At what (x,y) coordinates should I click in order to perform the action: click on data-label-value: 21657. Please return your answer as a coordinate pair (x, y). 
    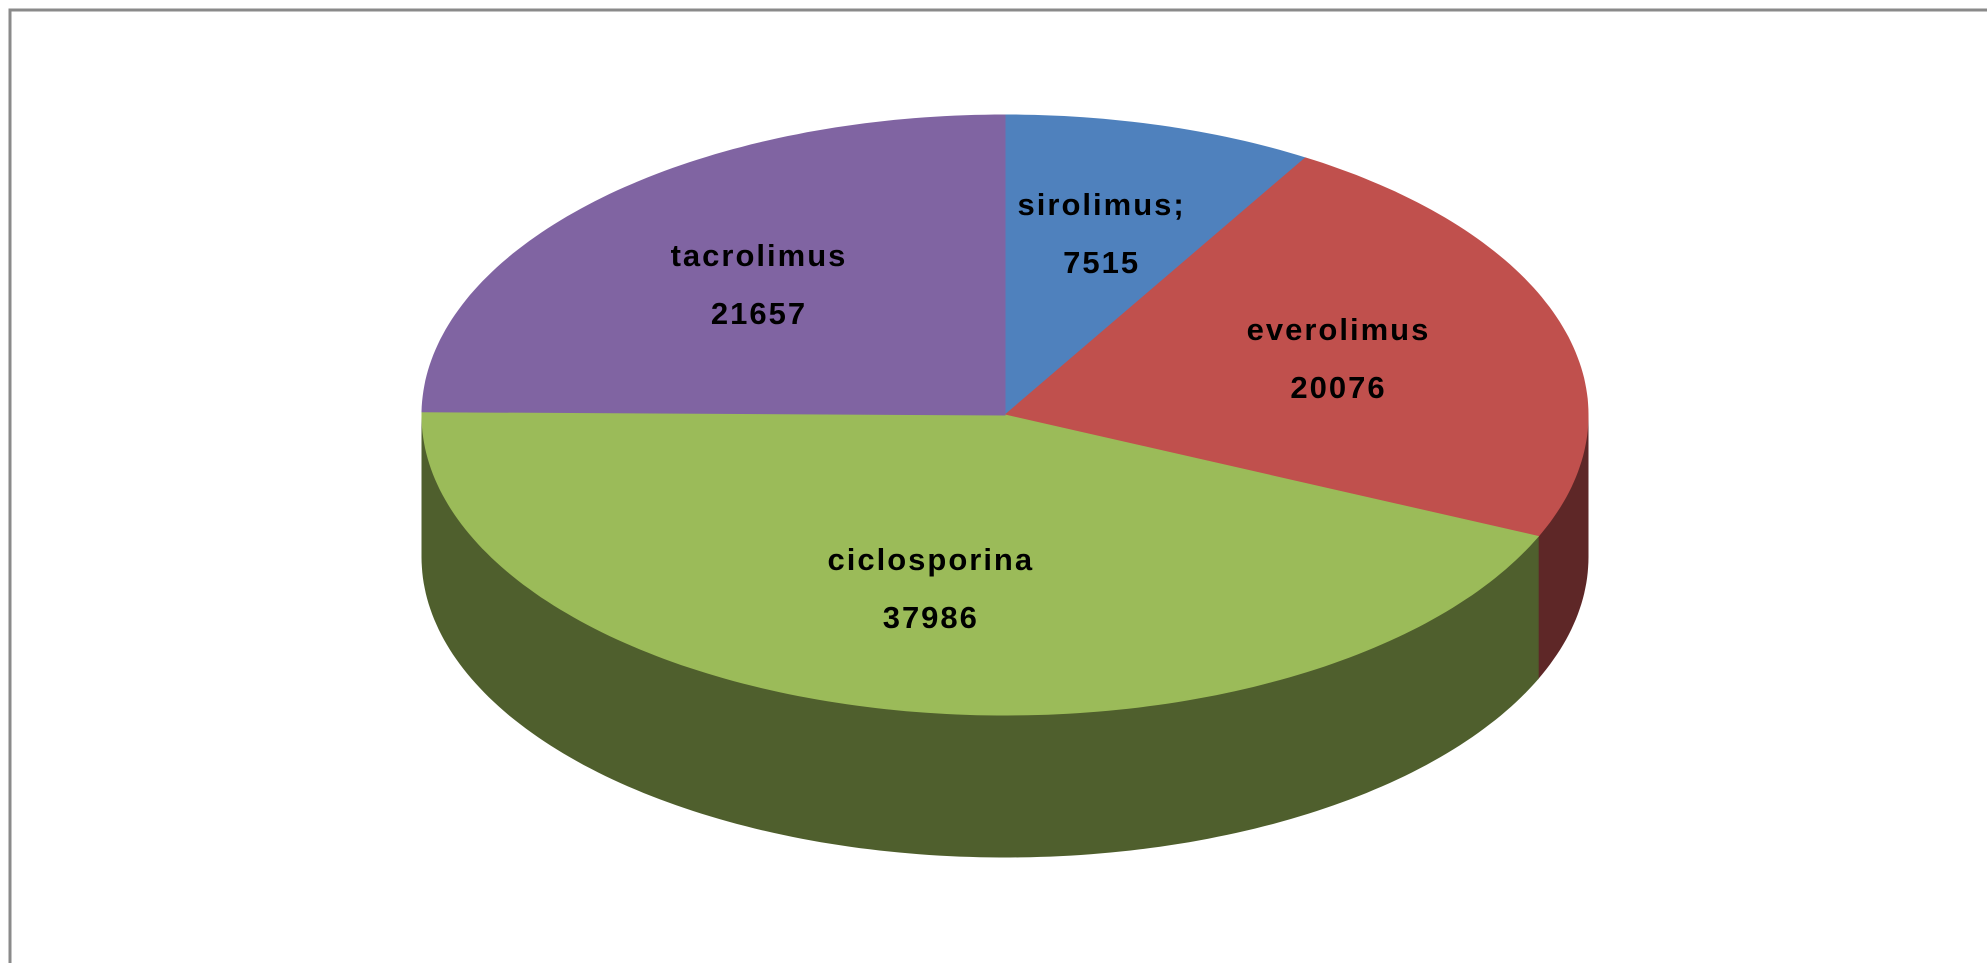
    Looking at the image, I should click on (759, 313).